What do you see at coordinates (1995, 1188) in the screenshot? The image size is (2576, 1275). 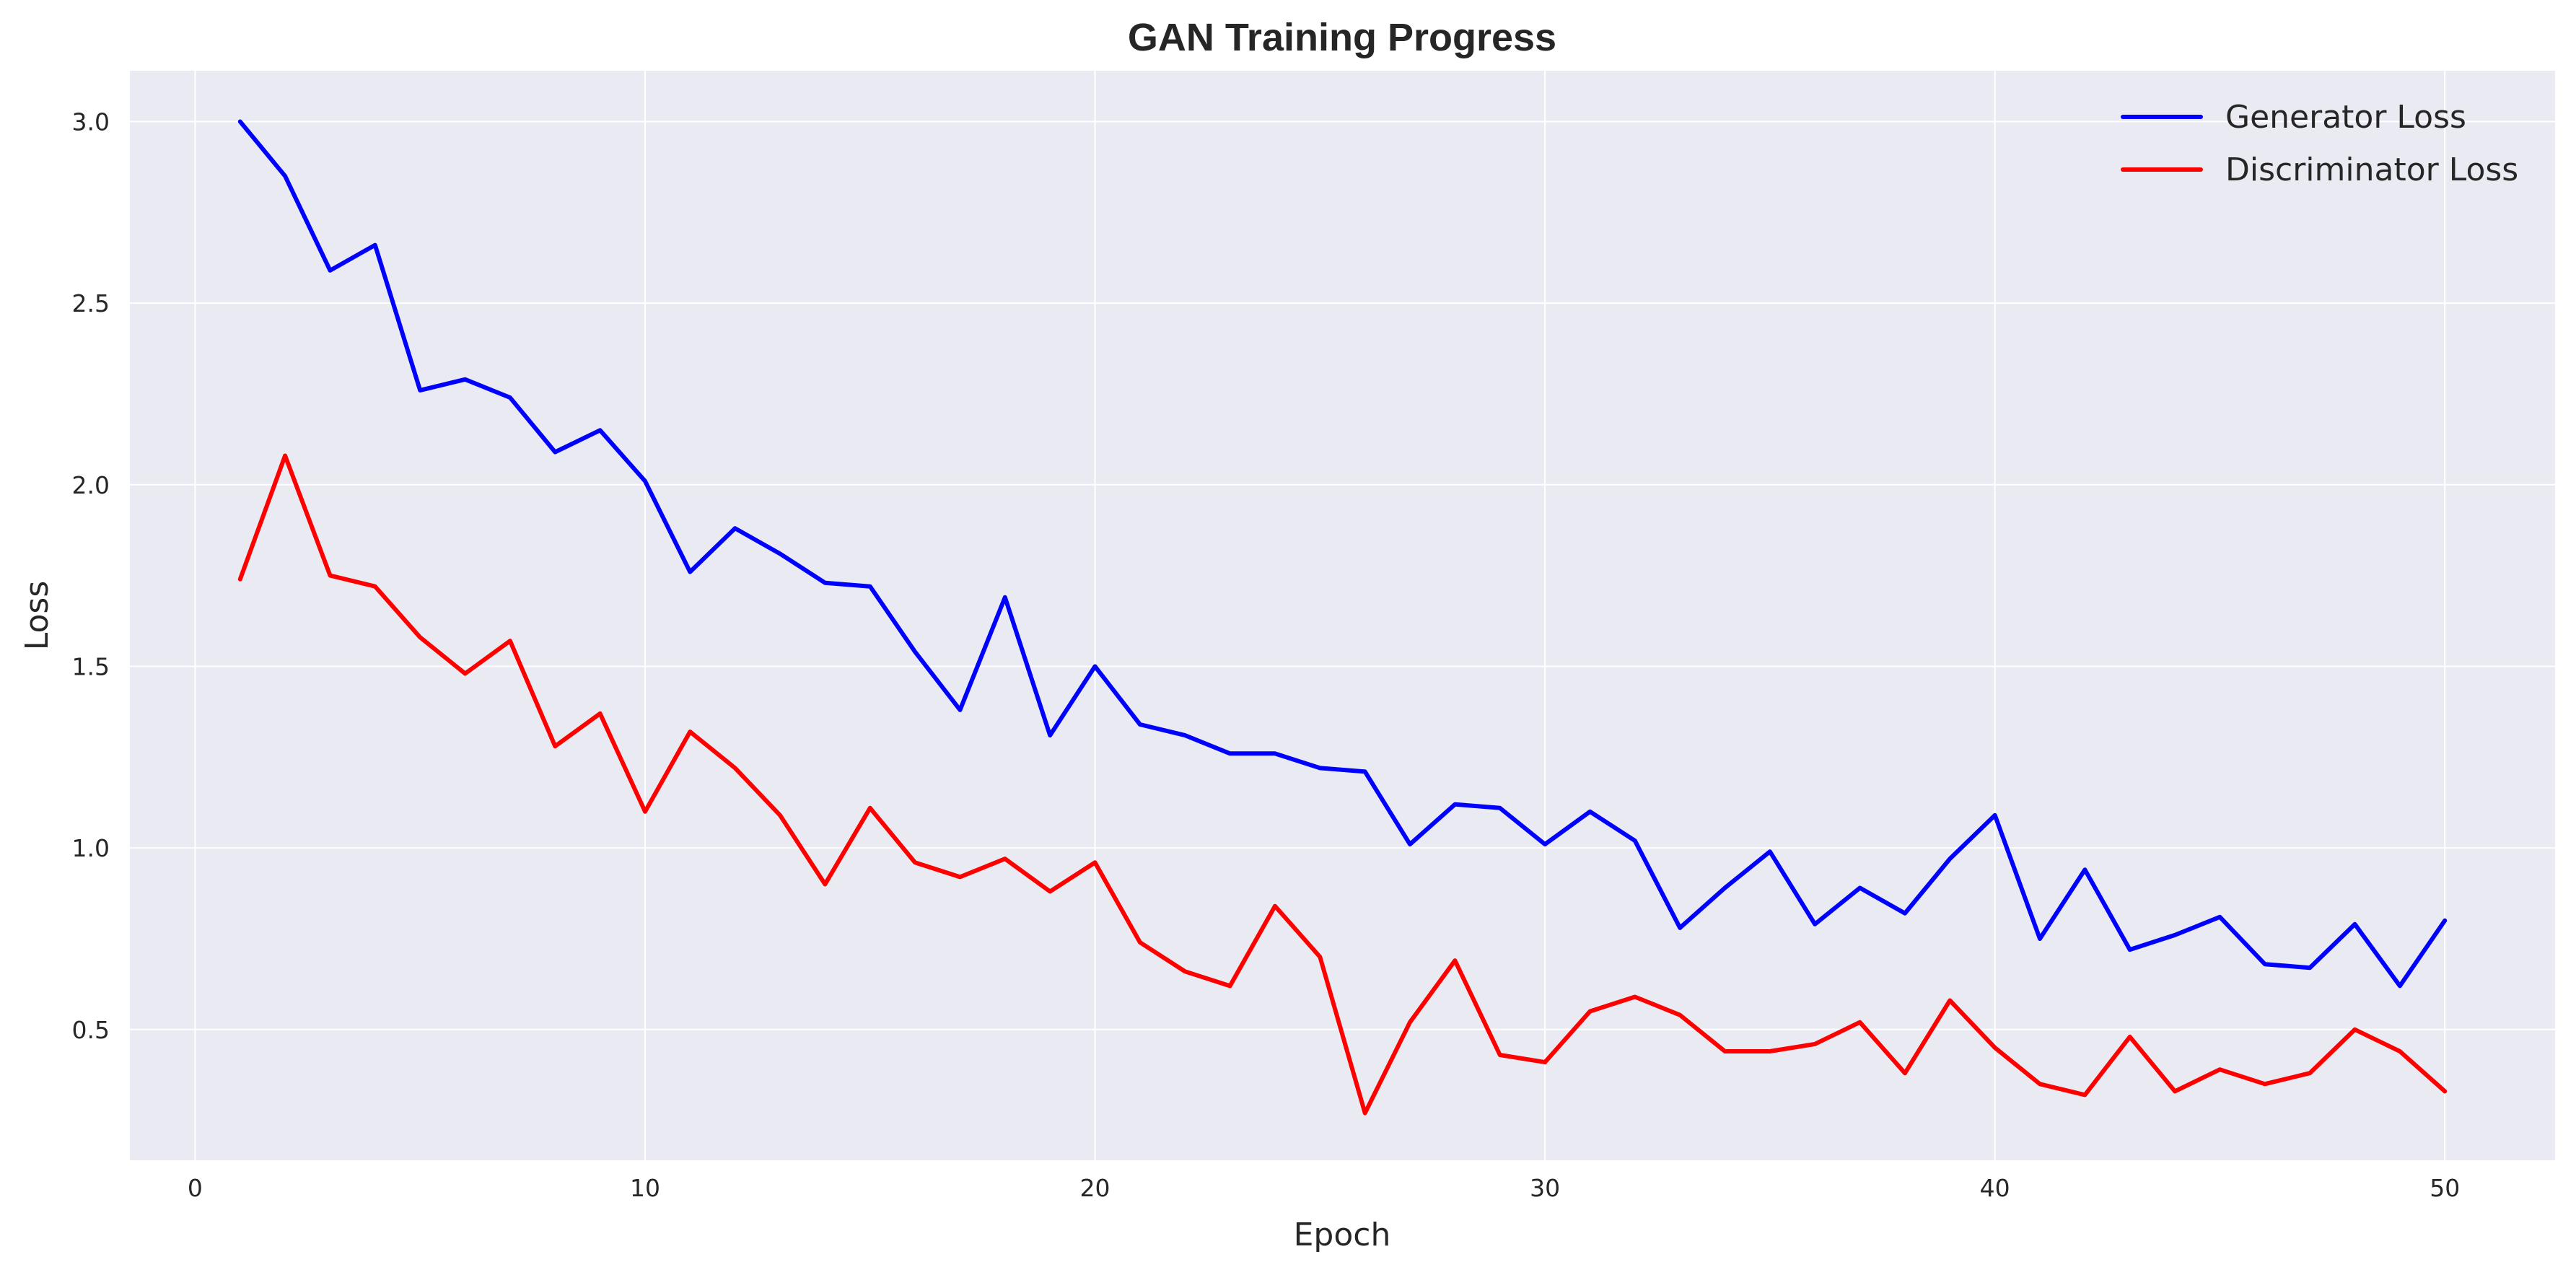 I see `x-tick-label: 40` at bounding box center [1995, 1188].